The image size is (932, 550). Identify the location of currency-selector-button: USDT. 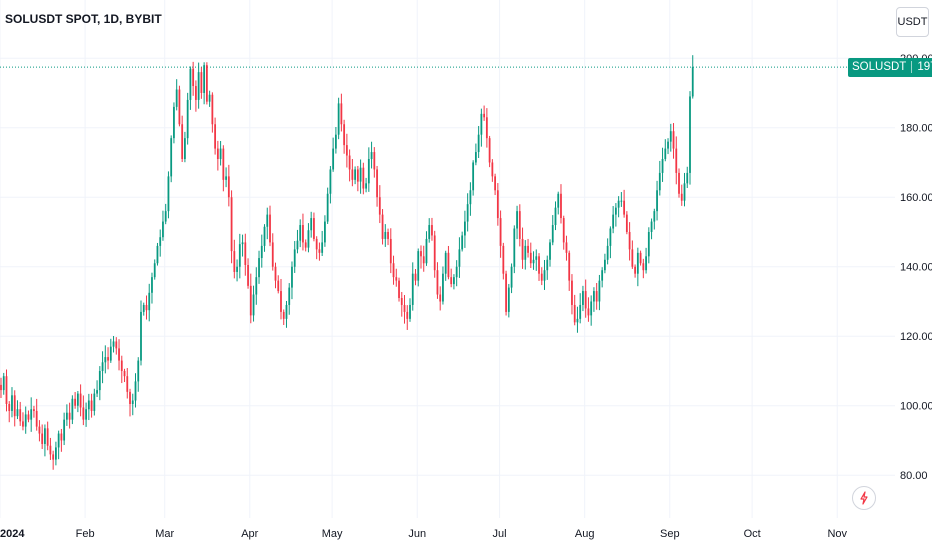
(912, 22).